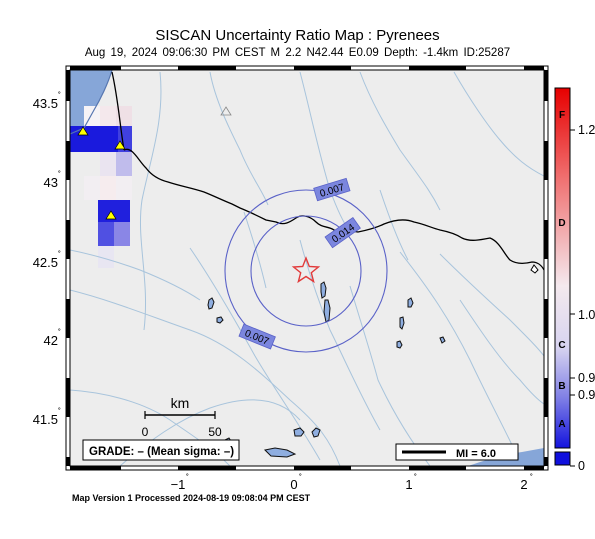 The height and width of the screenshot is (539, 595). Describe the element at coordinates (408, 484) in the screenshot. I see `lon-label: 1` at that location.